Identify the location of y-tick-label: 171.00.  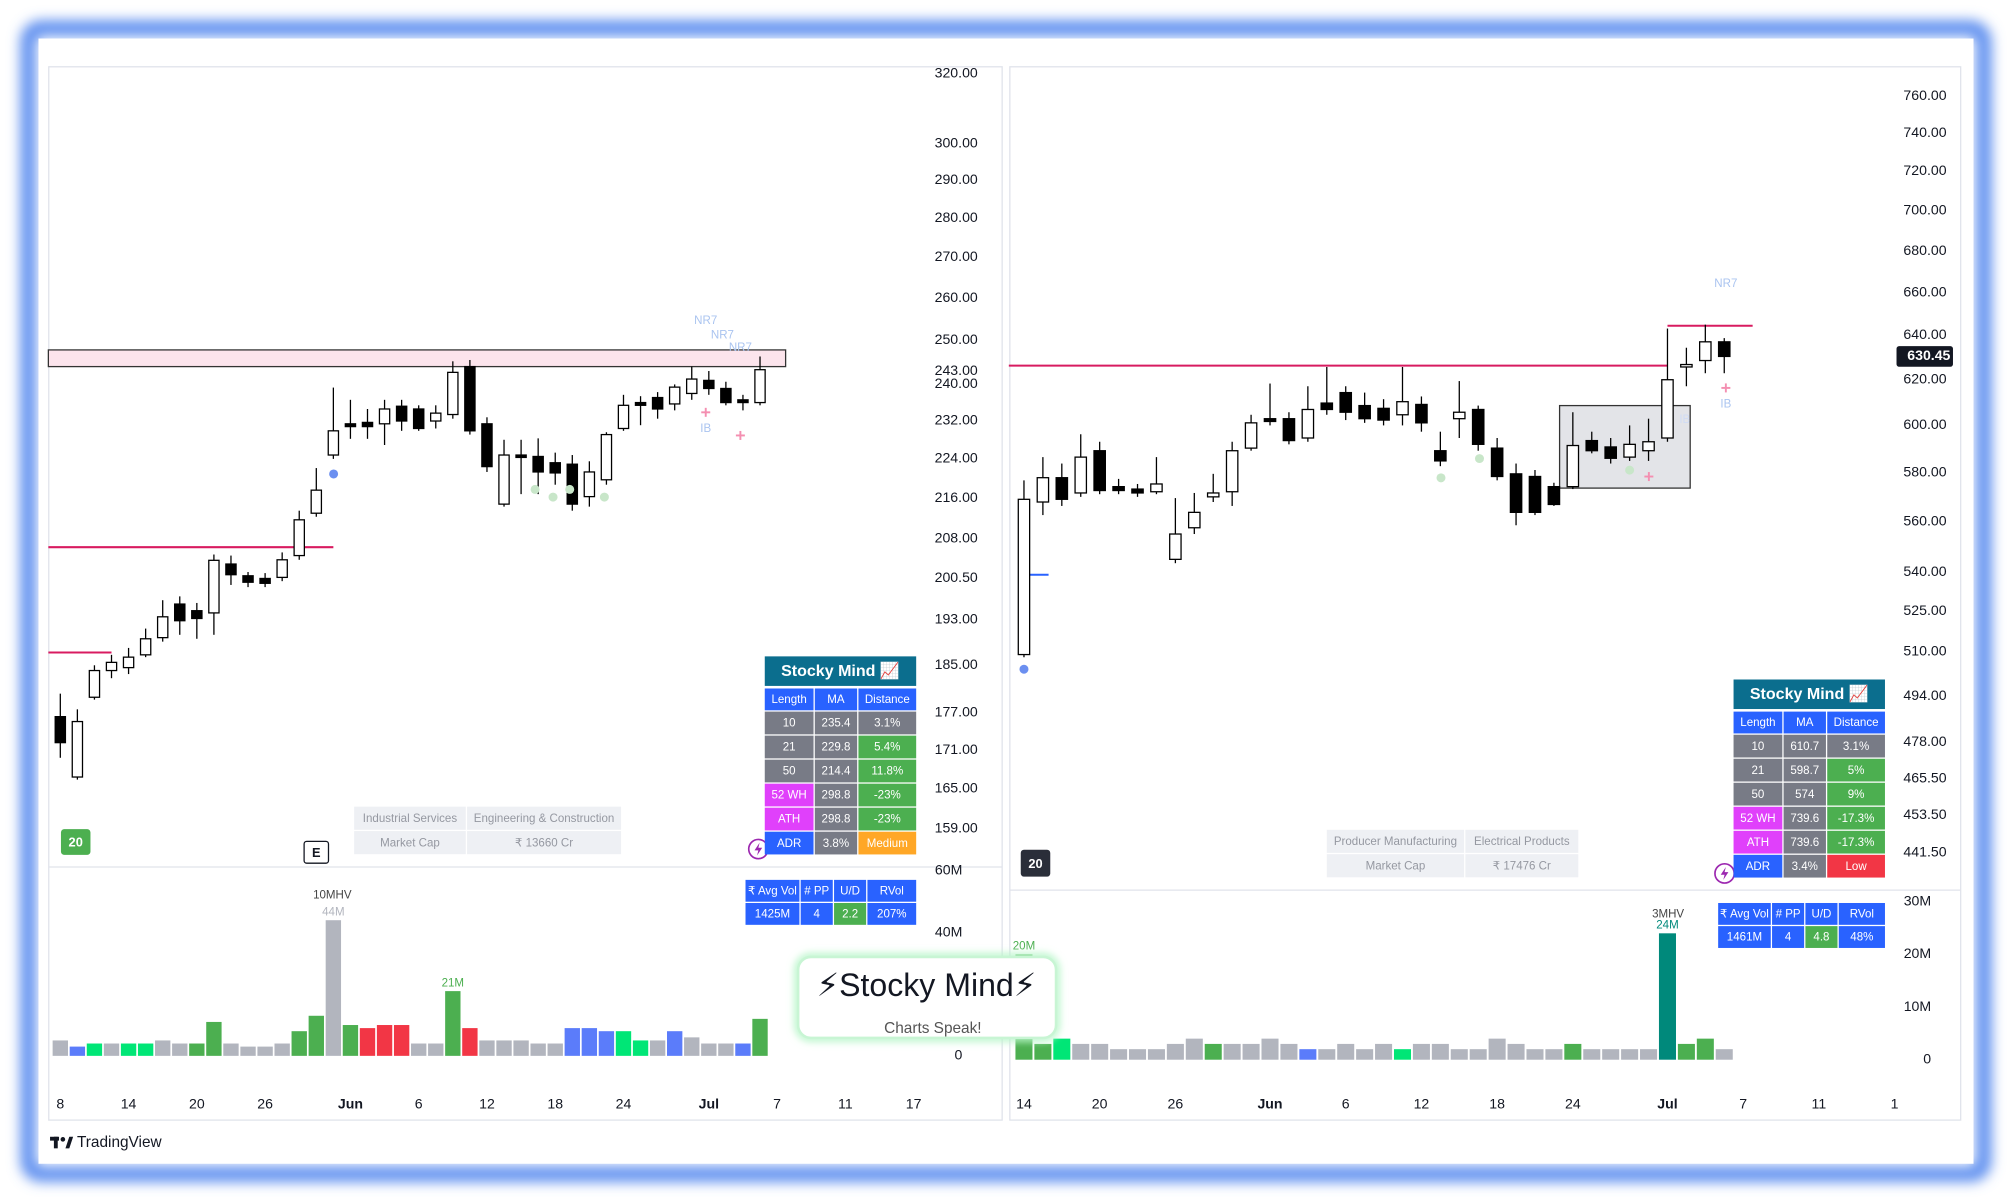
(956, 749).